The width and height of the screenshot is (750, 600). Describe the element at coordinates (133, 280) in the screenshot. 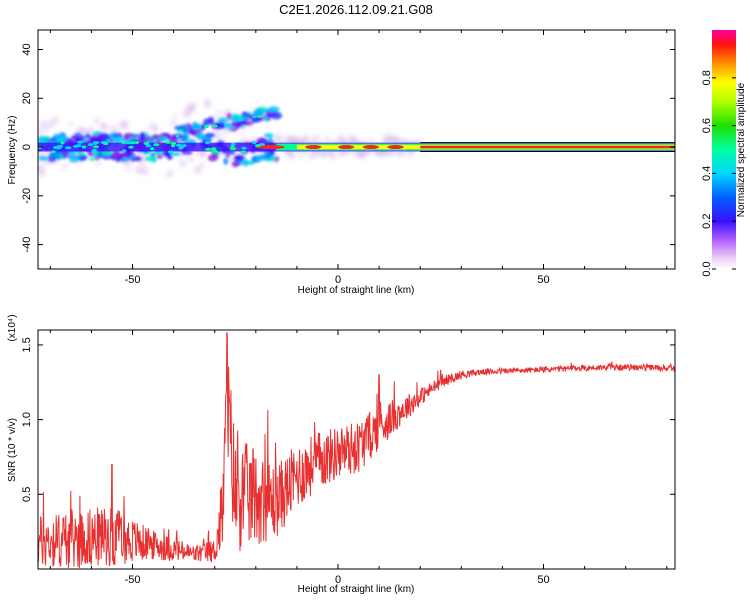

I see `spectrogram-xtick-label: -50` at that location.